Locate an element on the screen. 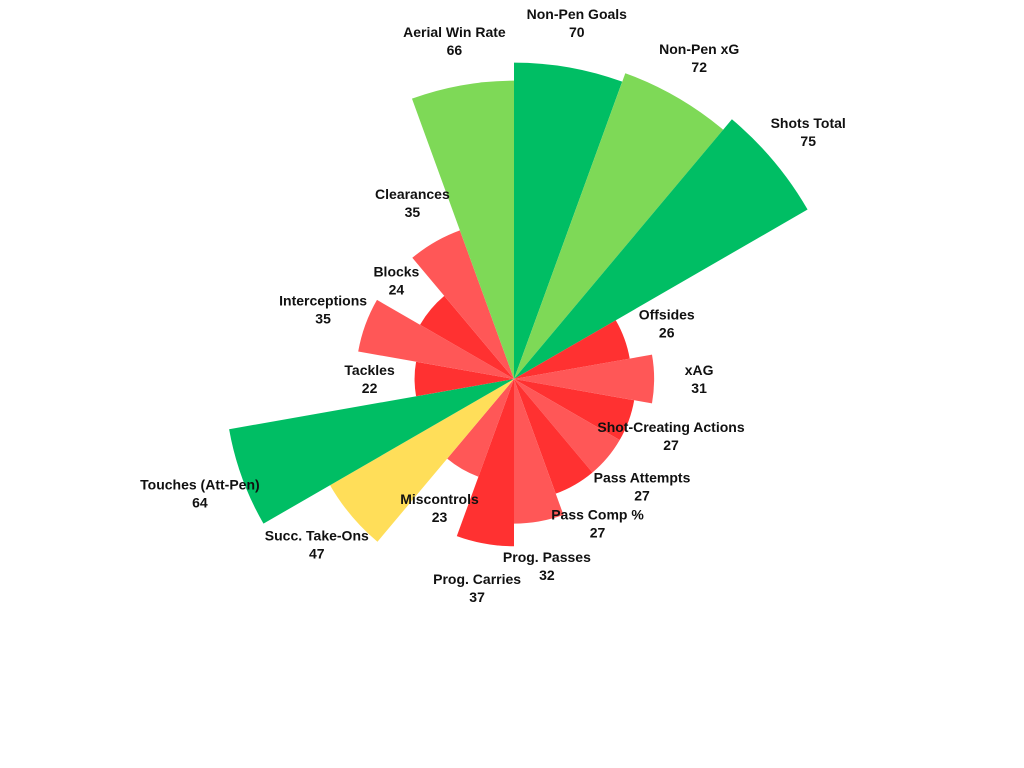  label-interceptions: Interceptions is located at coordinates (323, 301).